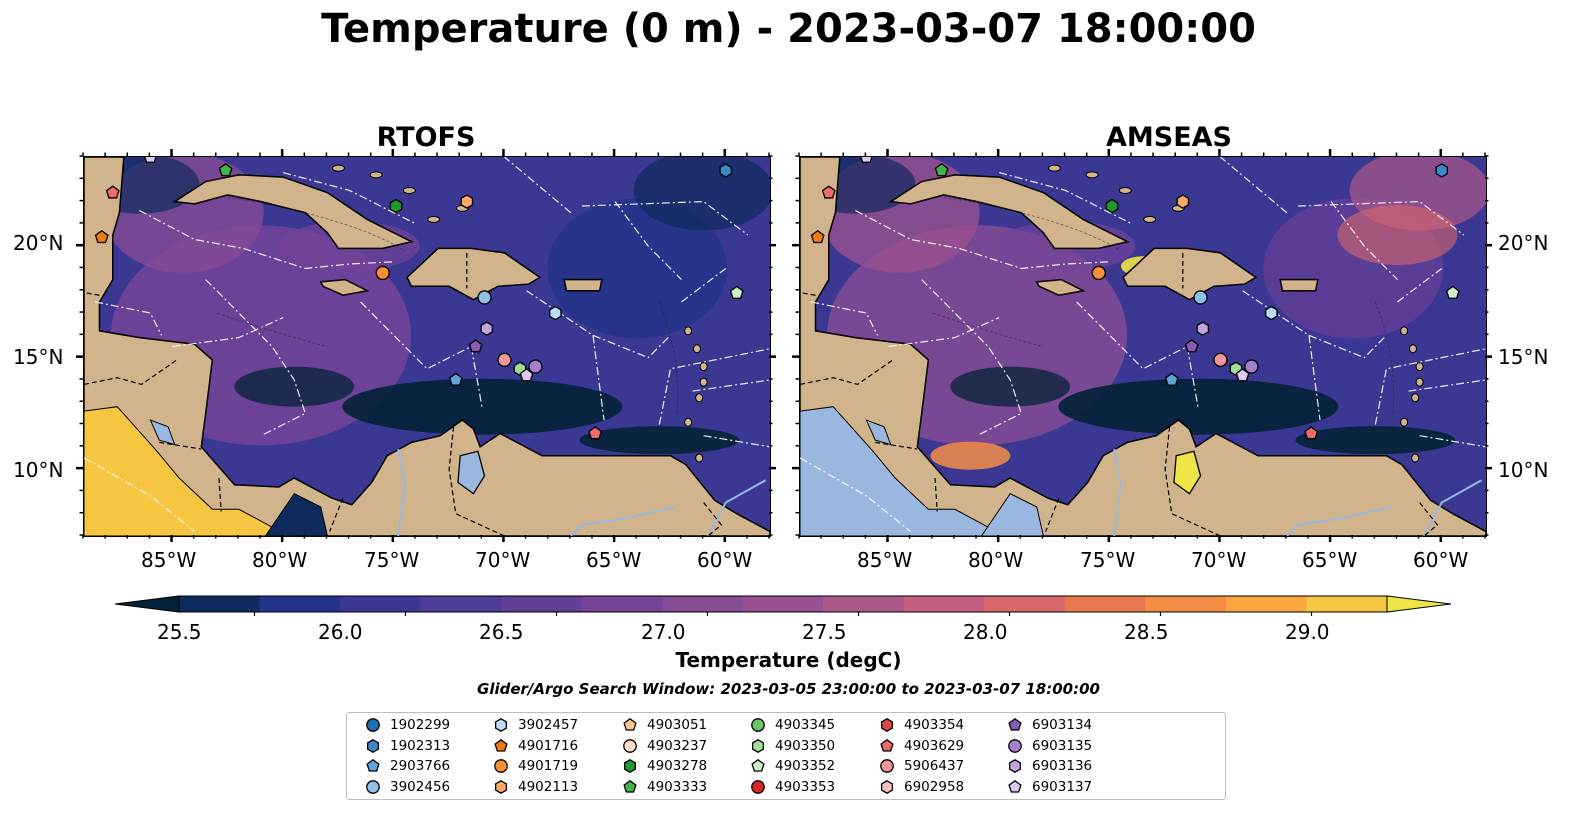 This screenshot has height=827, width=1577. I want to click on legend-label: 4902113, so click(548, 786).